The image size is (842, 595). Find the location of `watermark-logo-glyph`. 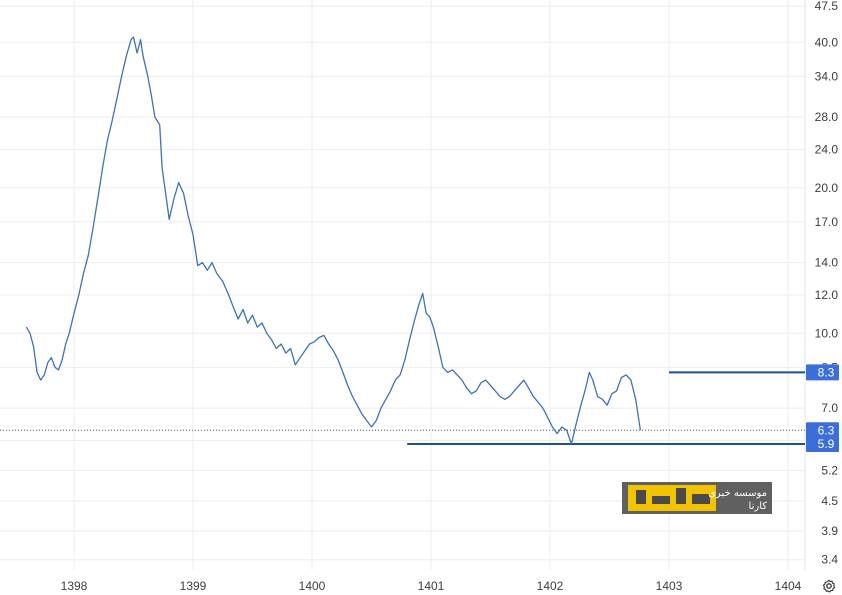

watermark-logo-glyph is located at coordinates (673, 496).